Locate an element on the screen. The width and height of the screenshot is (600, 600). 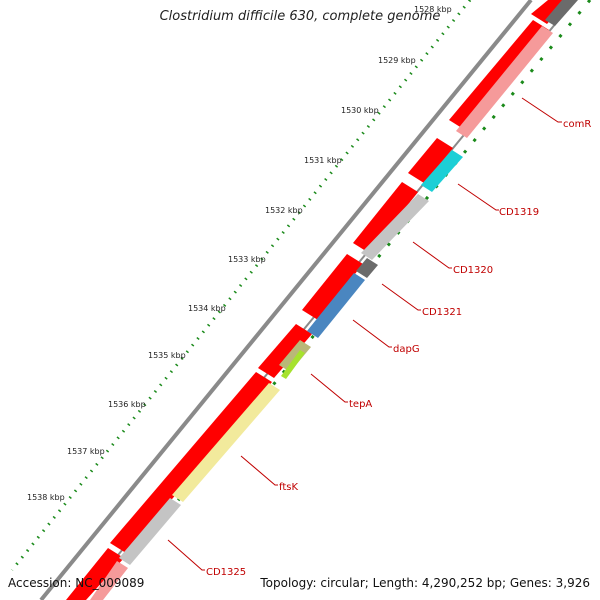
gene-label-dapG: dapG is located at coordinates (406, 349).